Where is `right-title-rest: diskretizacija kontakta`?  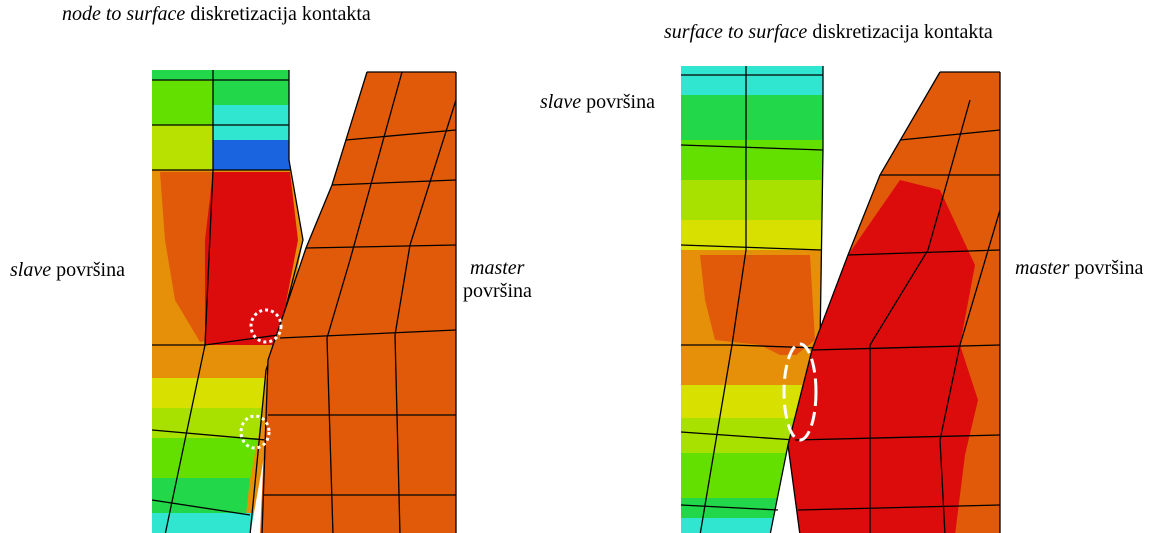 right-title-rest: diskretizacija kontakta is located at coordinates (900, 32).